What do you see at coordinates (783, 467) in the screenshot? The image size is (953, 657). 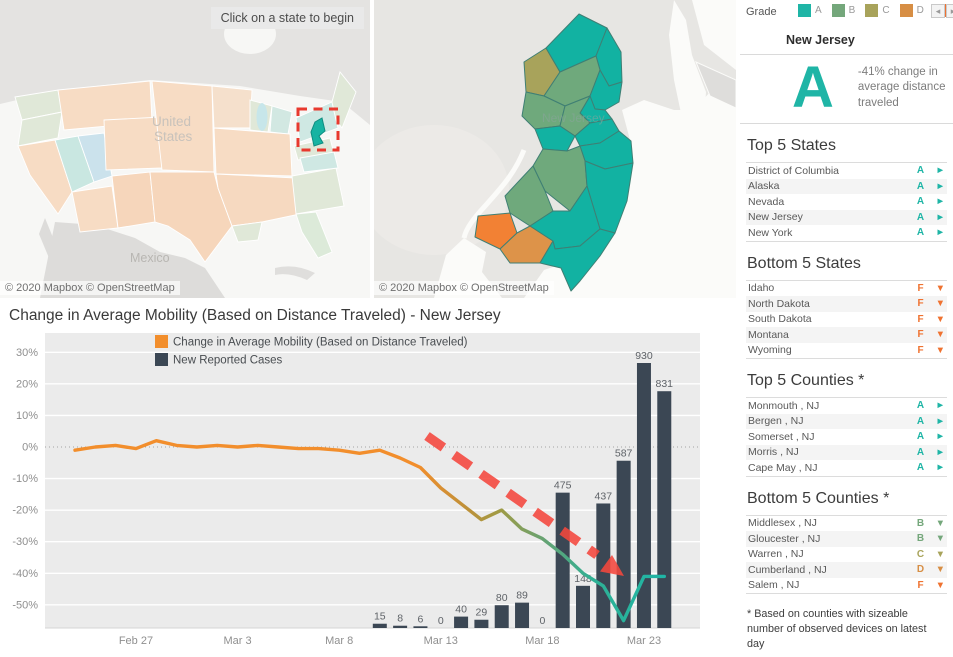 I see `ranking-name: Cape May , NJ` at bounding box center [783, 467].